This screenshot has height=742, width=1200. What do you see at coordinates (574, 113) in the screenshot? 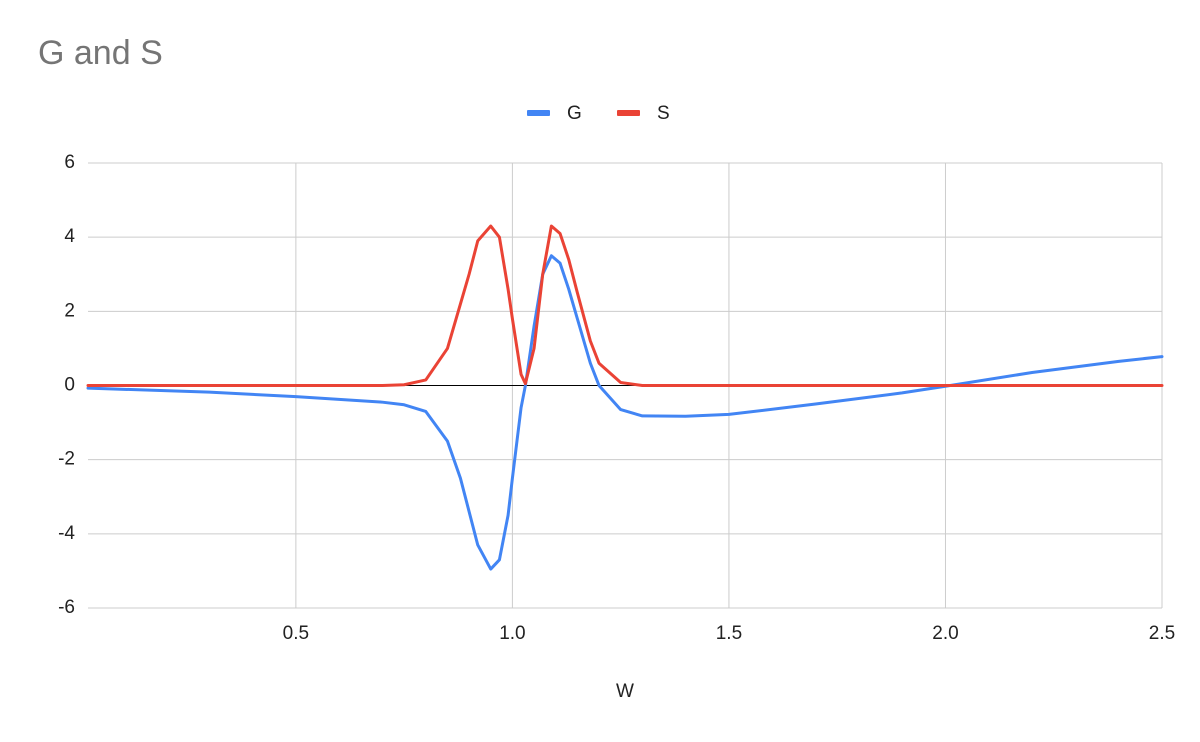
I see `legend-label: G` at bounding box center [574, 113].